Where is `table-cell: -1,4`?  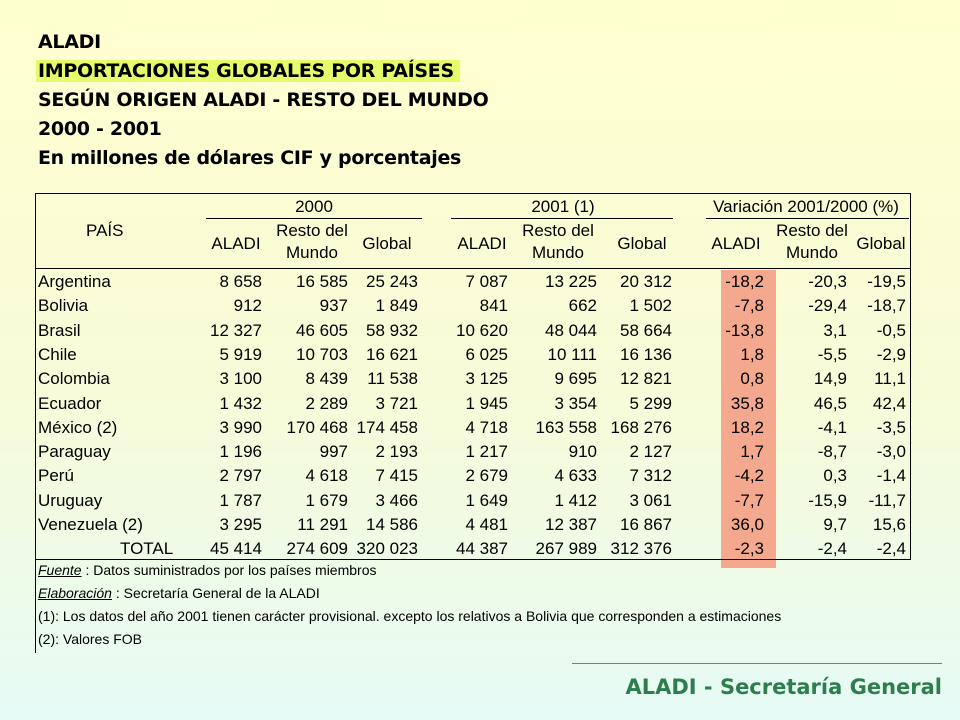
table-cell: -1,4 is located at coordinates (891, 476).